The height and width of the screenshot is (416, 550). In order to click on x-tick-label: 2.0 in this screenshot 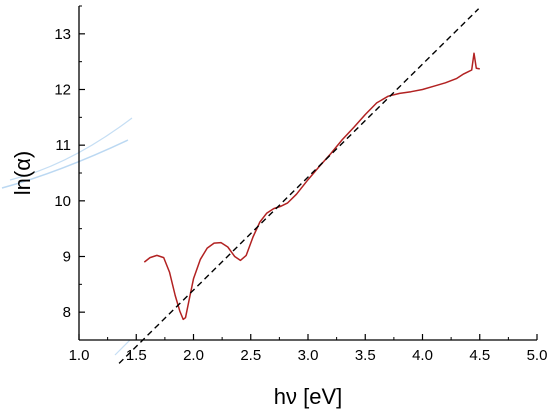, I will do `click(193, 355)`.